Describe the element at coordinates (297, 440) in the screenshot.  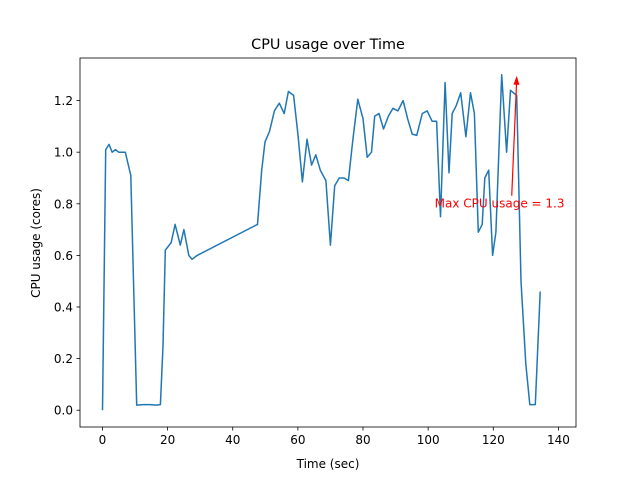
I see `x-tick-label: 60` at that location.